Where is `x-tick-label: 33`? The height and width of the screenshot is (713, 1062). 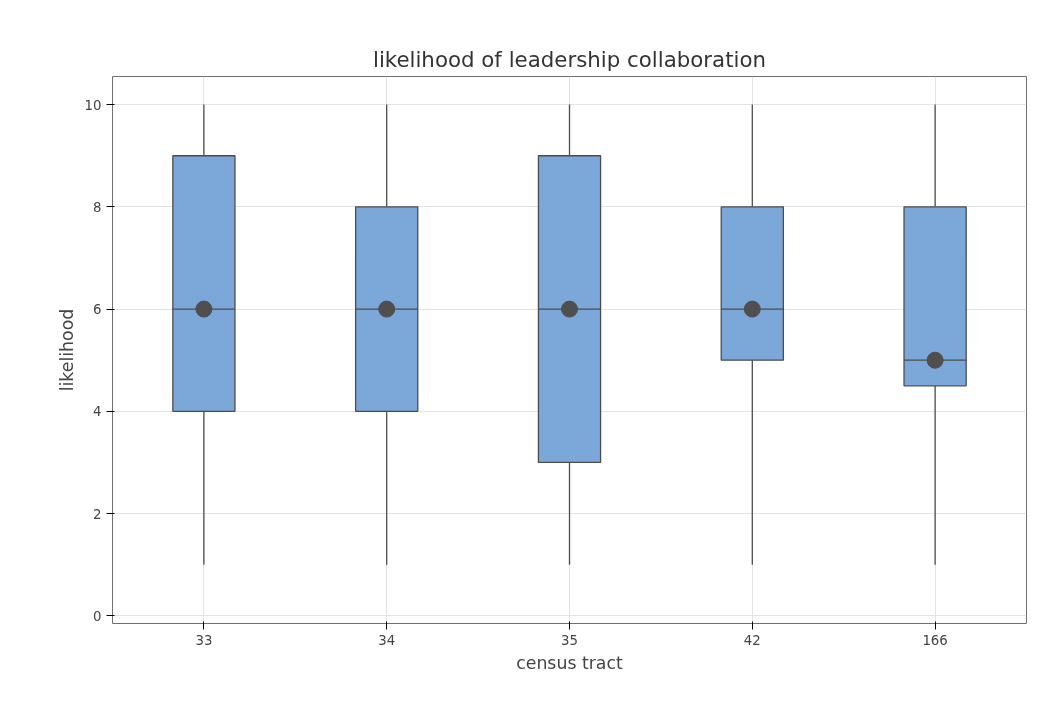
x-tick-label: 33 is located at coordinates (204, 640).